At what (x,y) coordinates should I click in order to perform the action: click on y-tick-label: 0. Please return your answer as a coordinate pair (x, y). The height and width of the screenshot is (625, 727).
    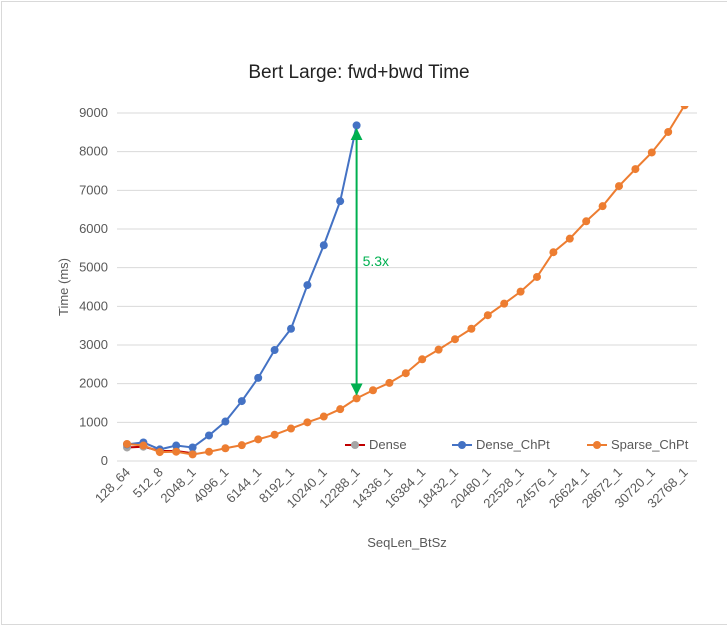
    Looking at the image, I should click on (104, 460).